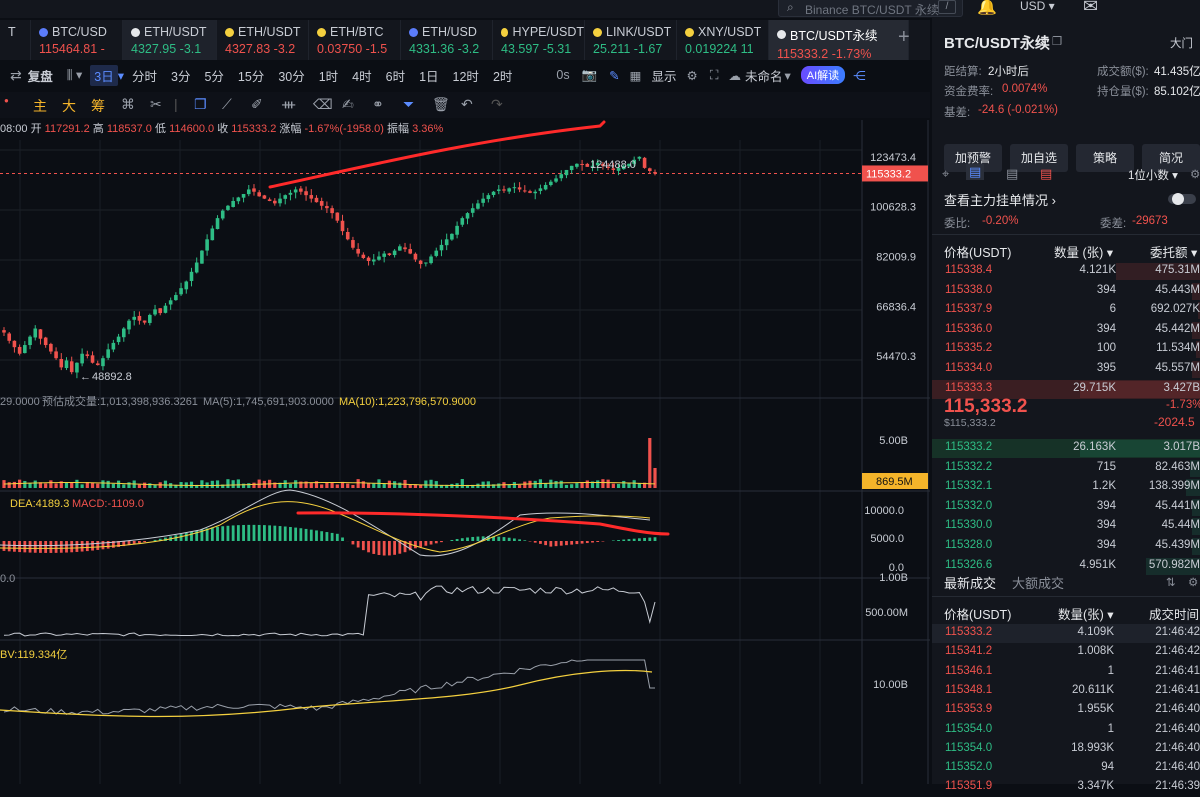  What do you see at coordinates (590, 75) in the screenshot?
I see `camera-icon: 📷` at bounding box center [590, 75].